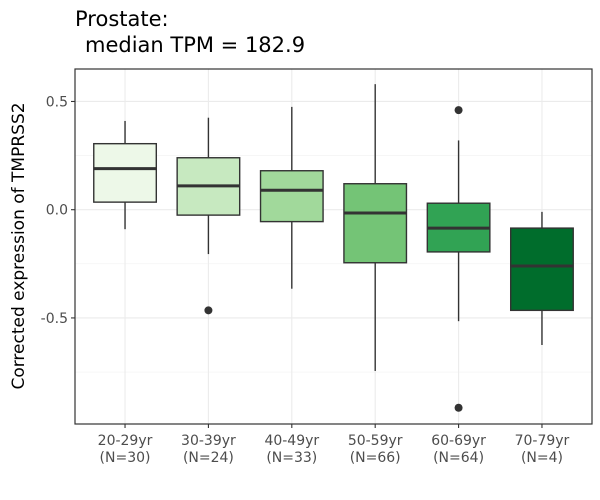  What do you see at coordinates (291, 441) in the screenshot?
I see `x-tick-label: 40-49yr` at bounding box center [291, 441].